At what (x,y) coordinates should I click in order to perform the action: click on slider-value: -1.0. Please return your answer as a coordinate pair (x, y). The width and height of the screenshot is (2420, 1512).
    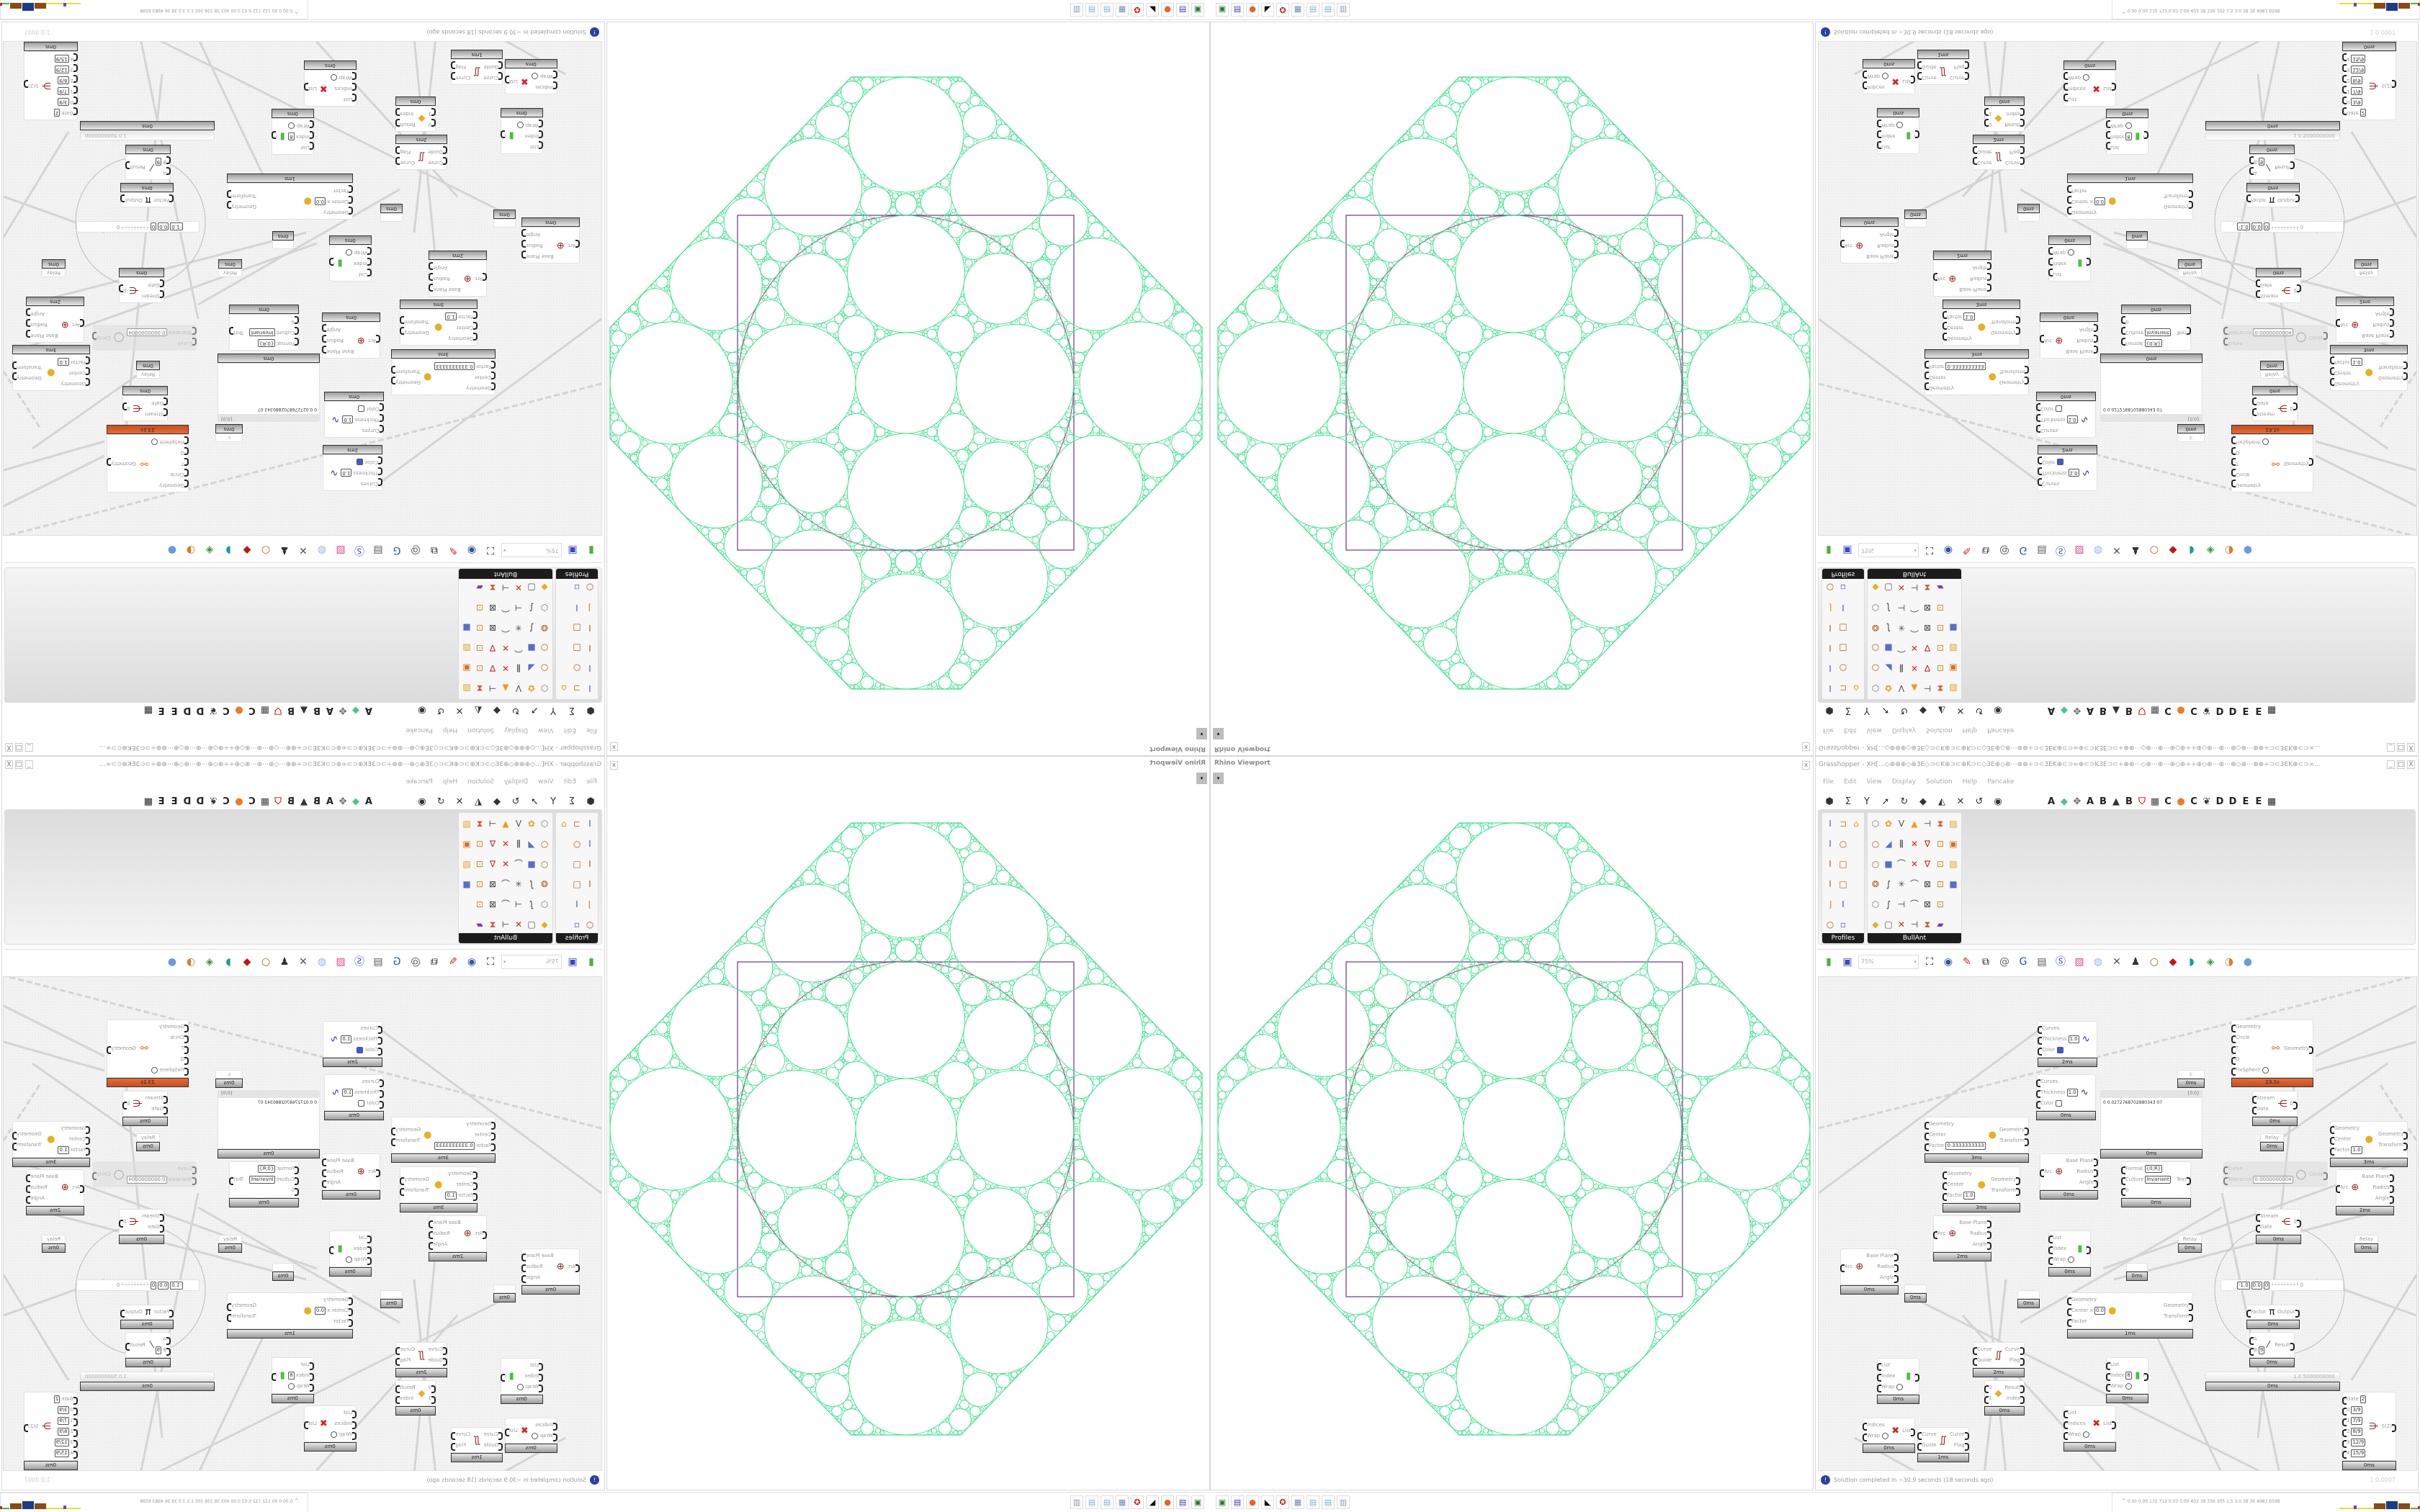
    Looking at the image, I should click on (2243, 1286).